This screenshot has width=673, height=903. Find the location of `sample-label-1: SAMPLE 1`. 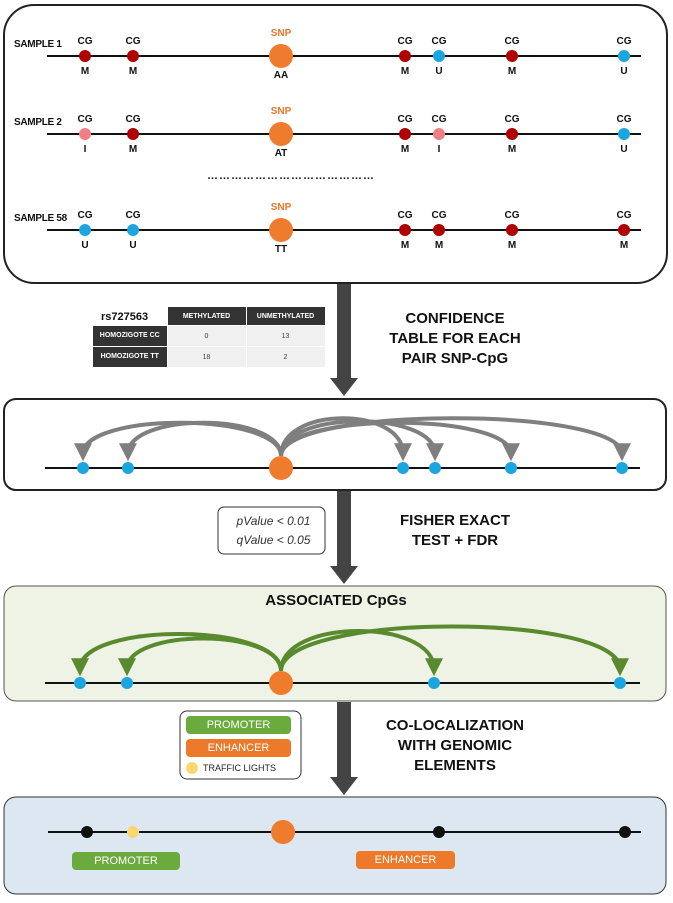

sample-label-1: SAMPLE 1 is located at coordinates (38, 44).